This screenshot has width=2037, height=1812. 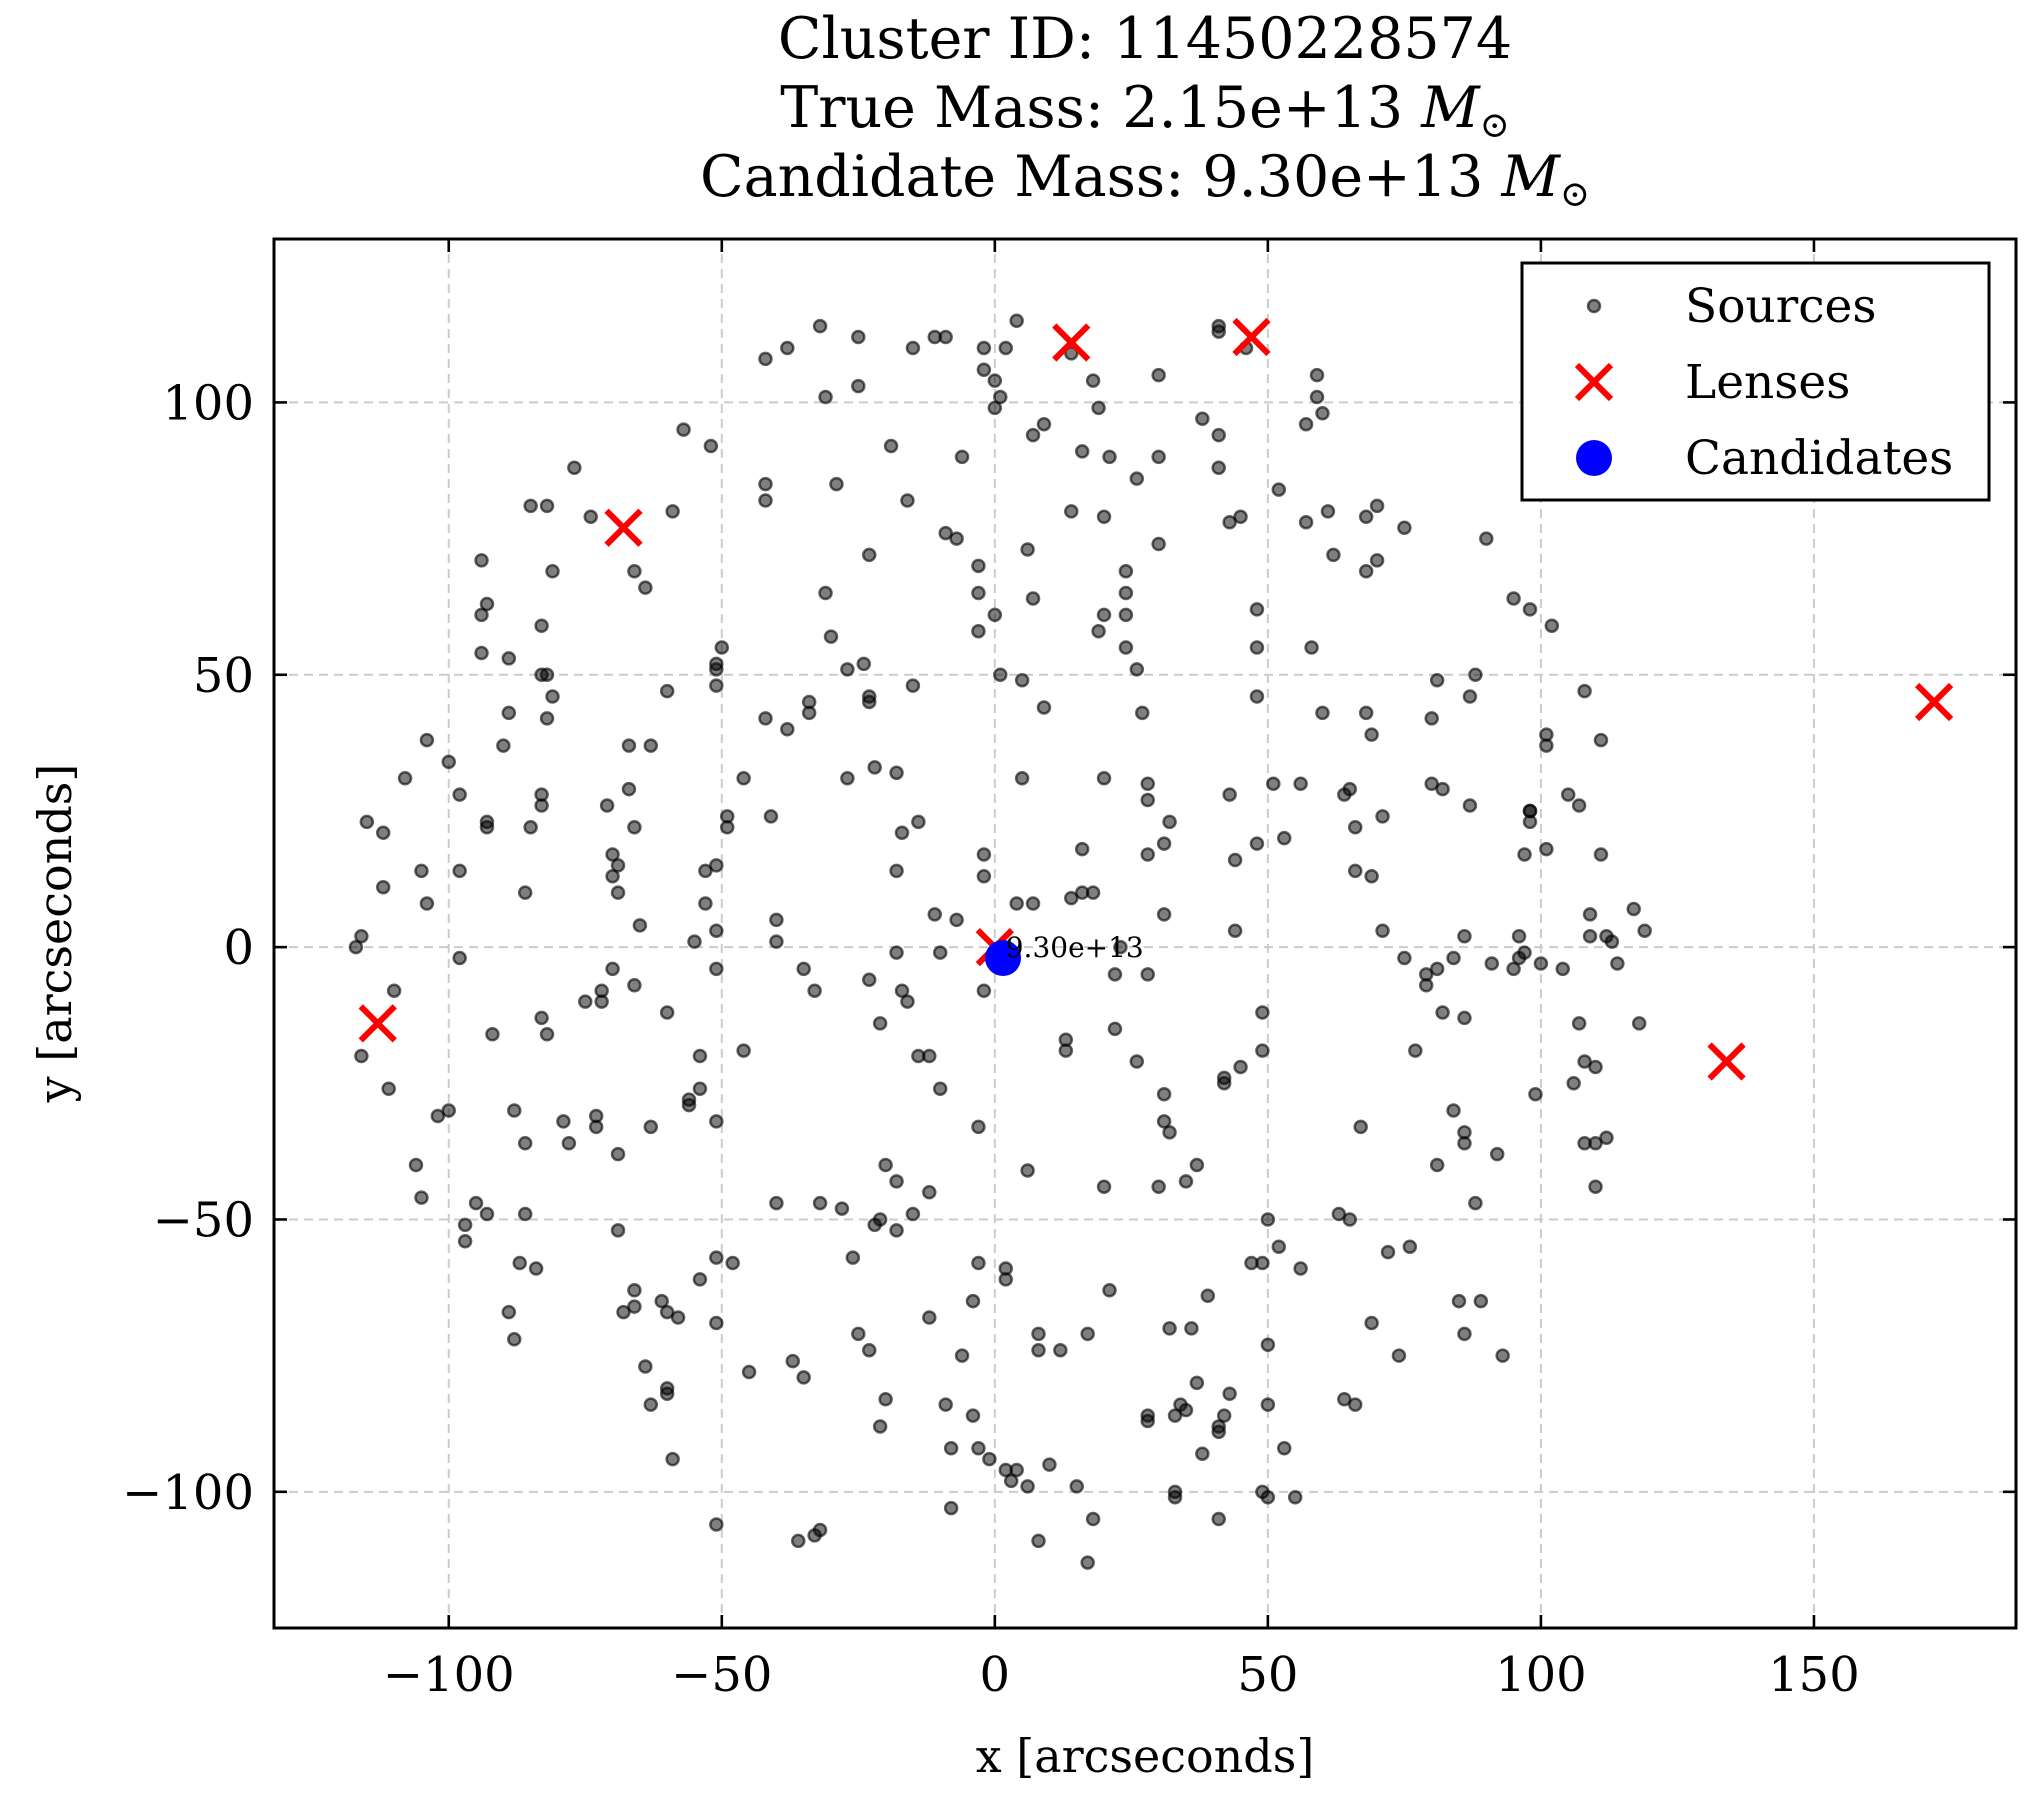 I want to click on annotations: 9.30e+13, so click(x=1075, y=947).